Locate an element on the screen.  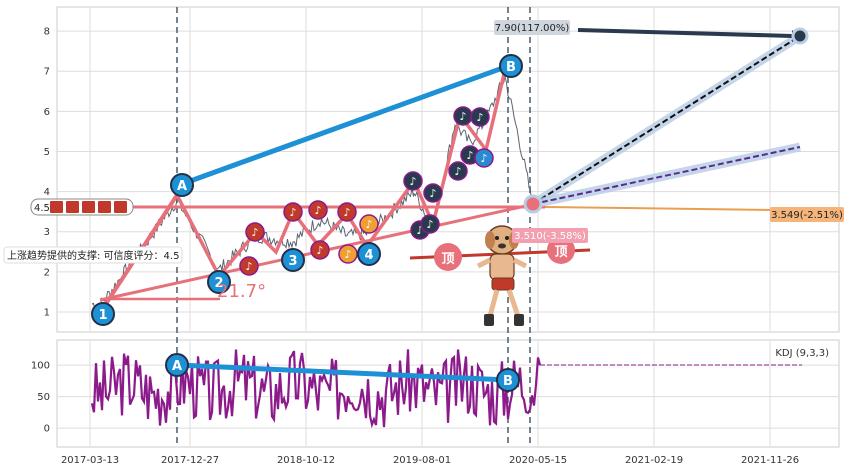
support-label-box is located at coordinates (550, 235).